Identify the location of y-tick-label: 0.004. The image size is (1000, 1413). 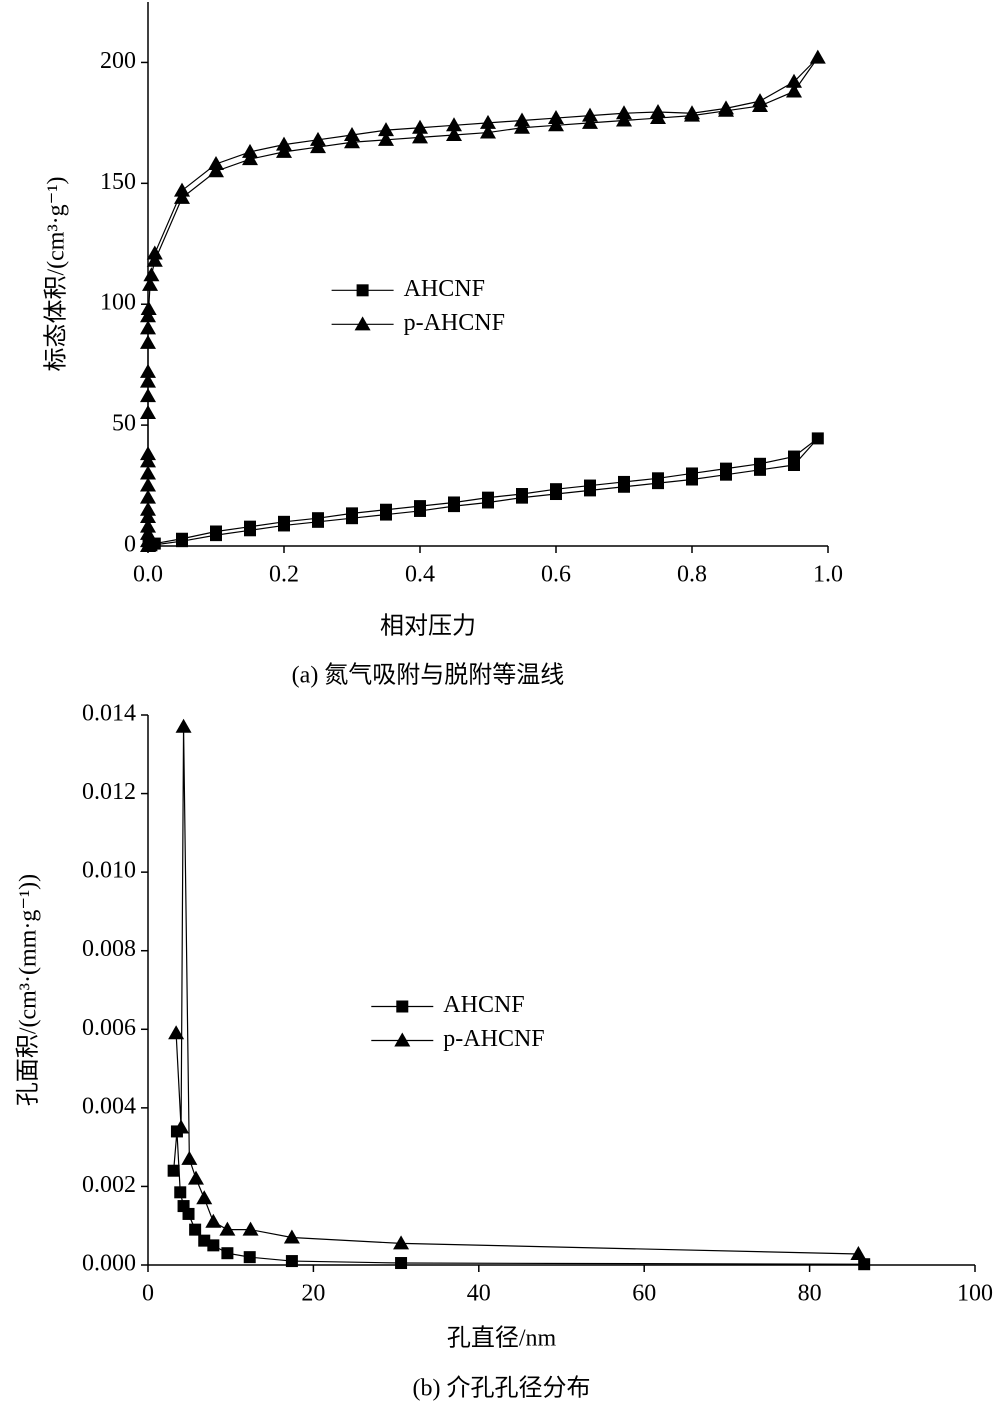
(109, 1106).